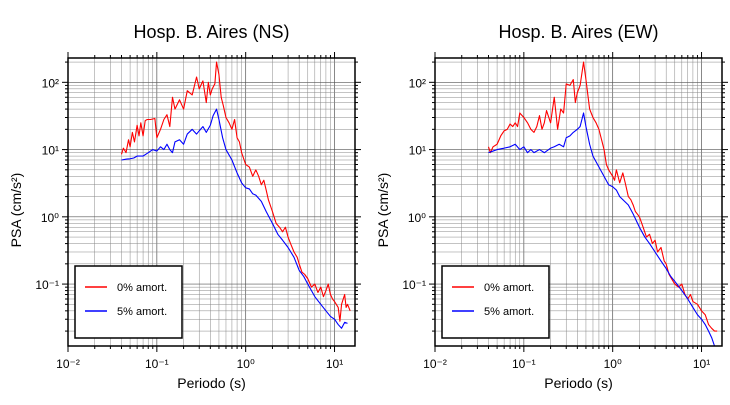 The image size is (730, 405). What do you see at coordinates (211, 32) in the screenshot?
I see `chart-title: Hosp. B. Aires (NS)` at bounding box center [211, 32].